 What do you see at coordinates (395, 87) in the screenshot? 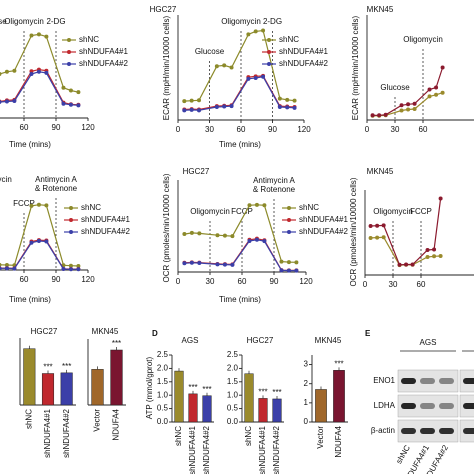
I see `event-label: Glucose` at bounding box center [395, 87].